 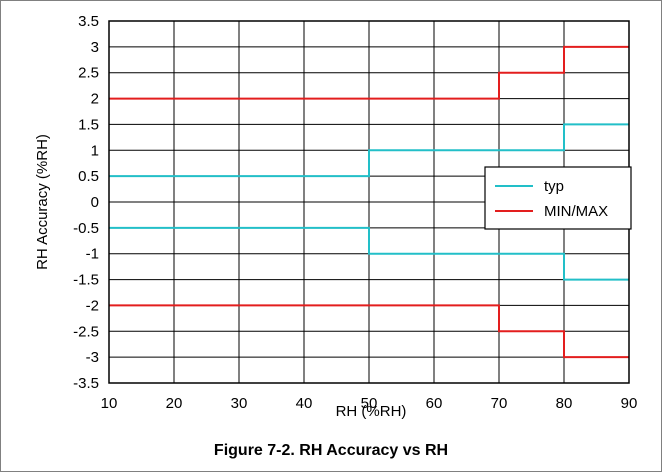 I want to click on x-tick-label: 80, so click(x=564, y=403).